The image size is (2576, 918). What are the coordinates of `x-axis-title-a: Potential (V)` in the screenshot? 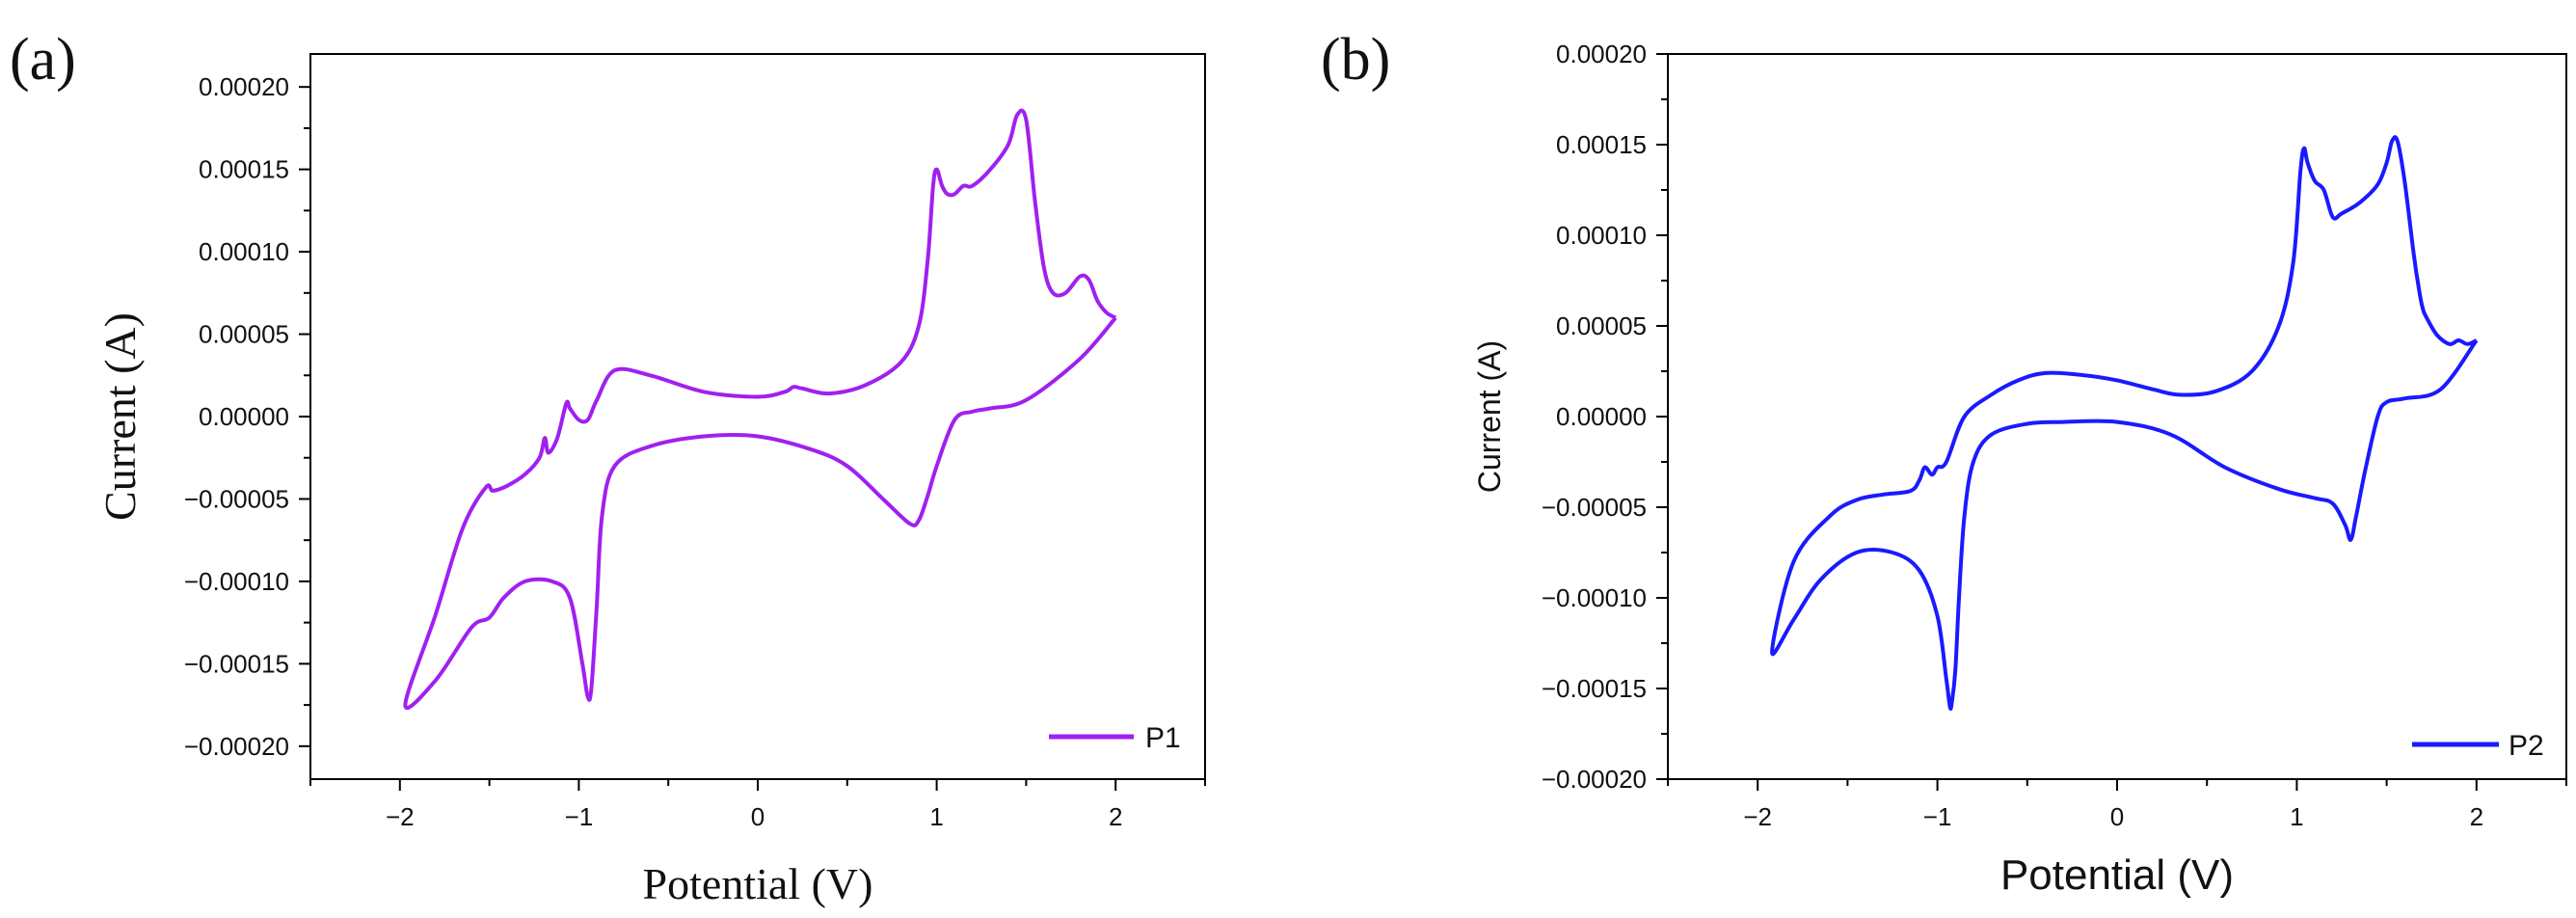 It's located at (758, 883).